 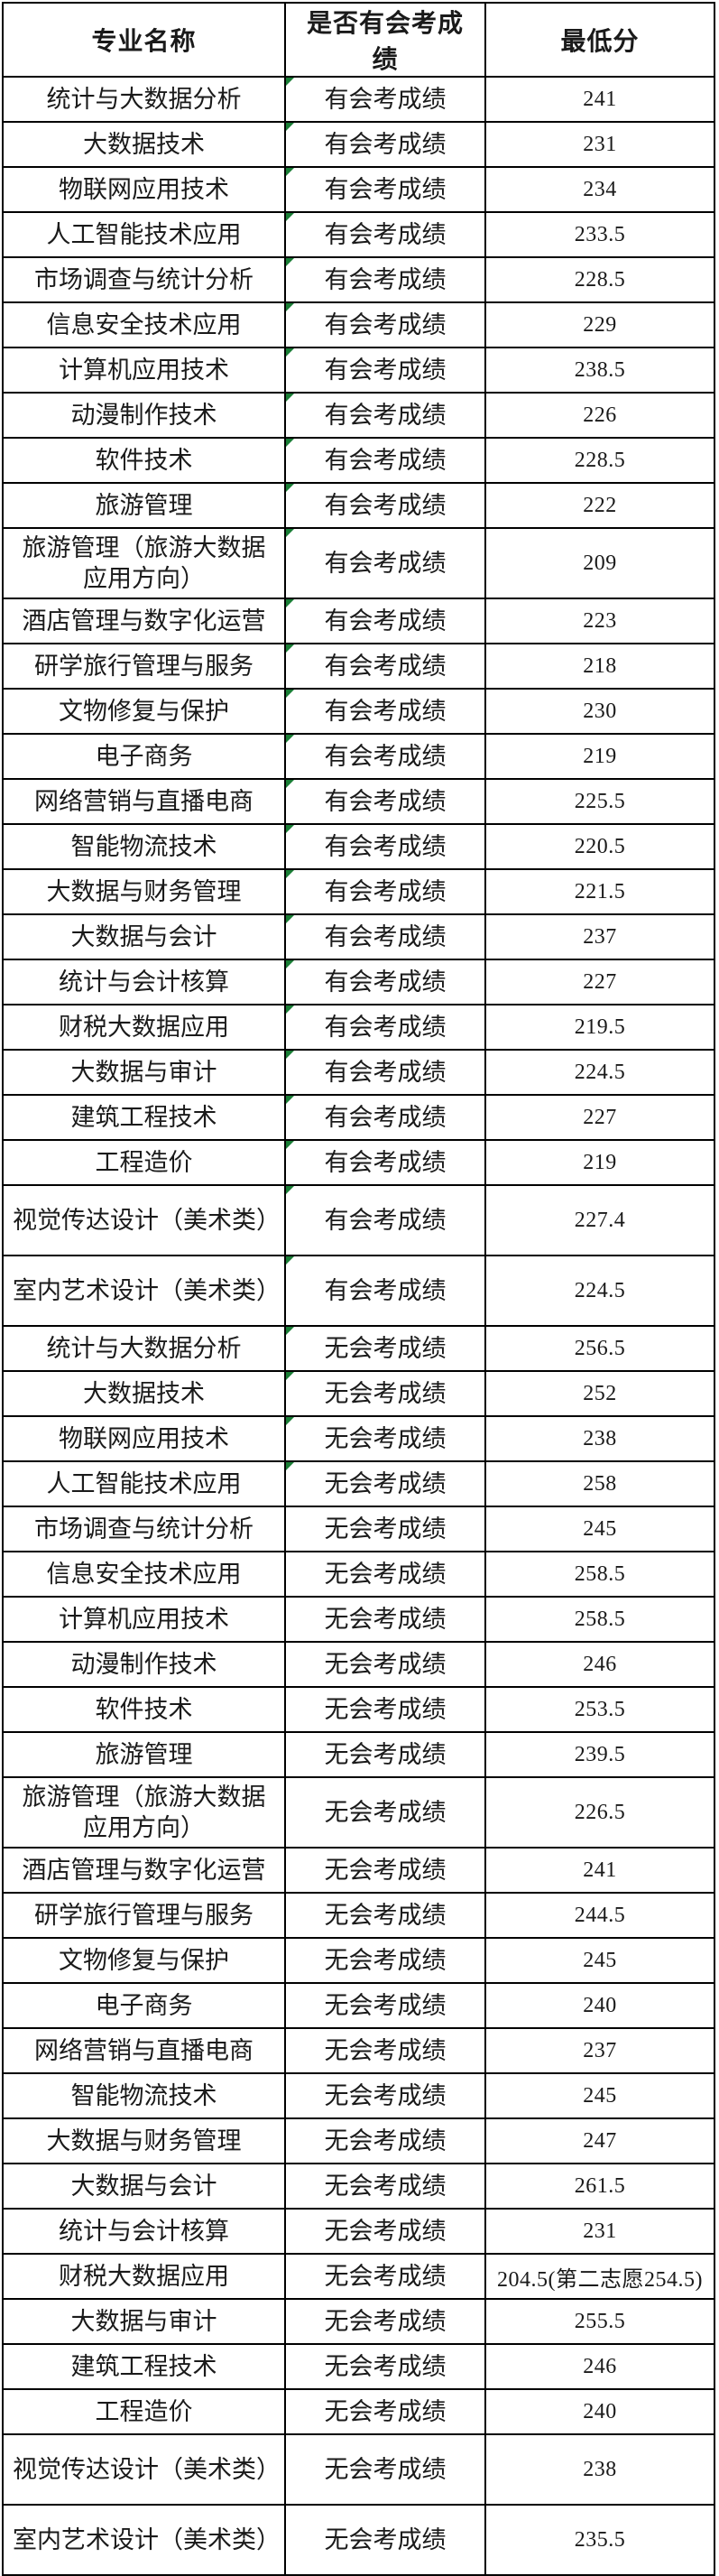 I want to click on major-cell: 研学旅行管理与服务, so click(x=144, y=1915).